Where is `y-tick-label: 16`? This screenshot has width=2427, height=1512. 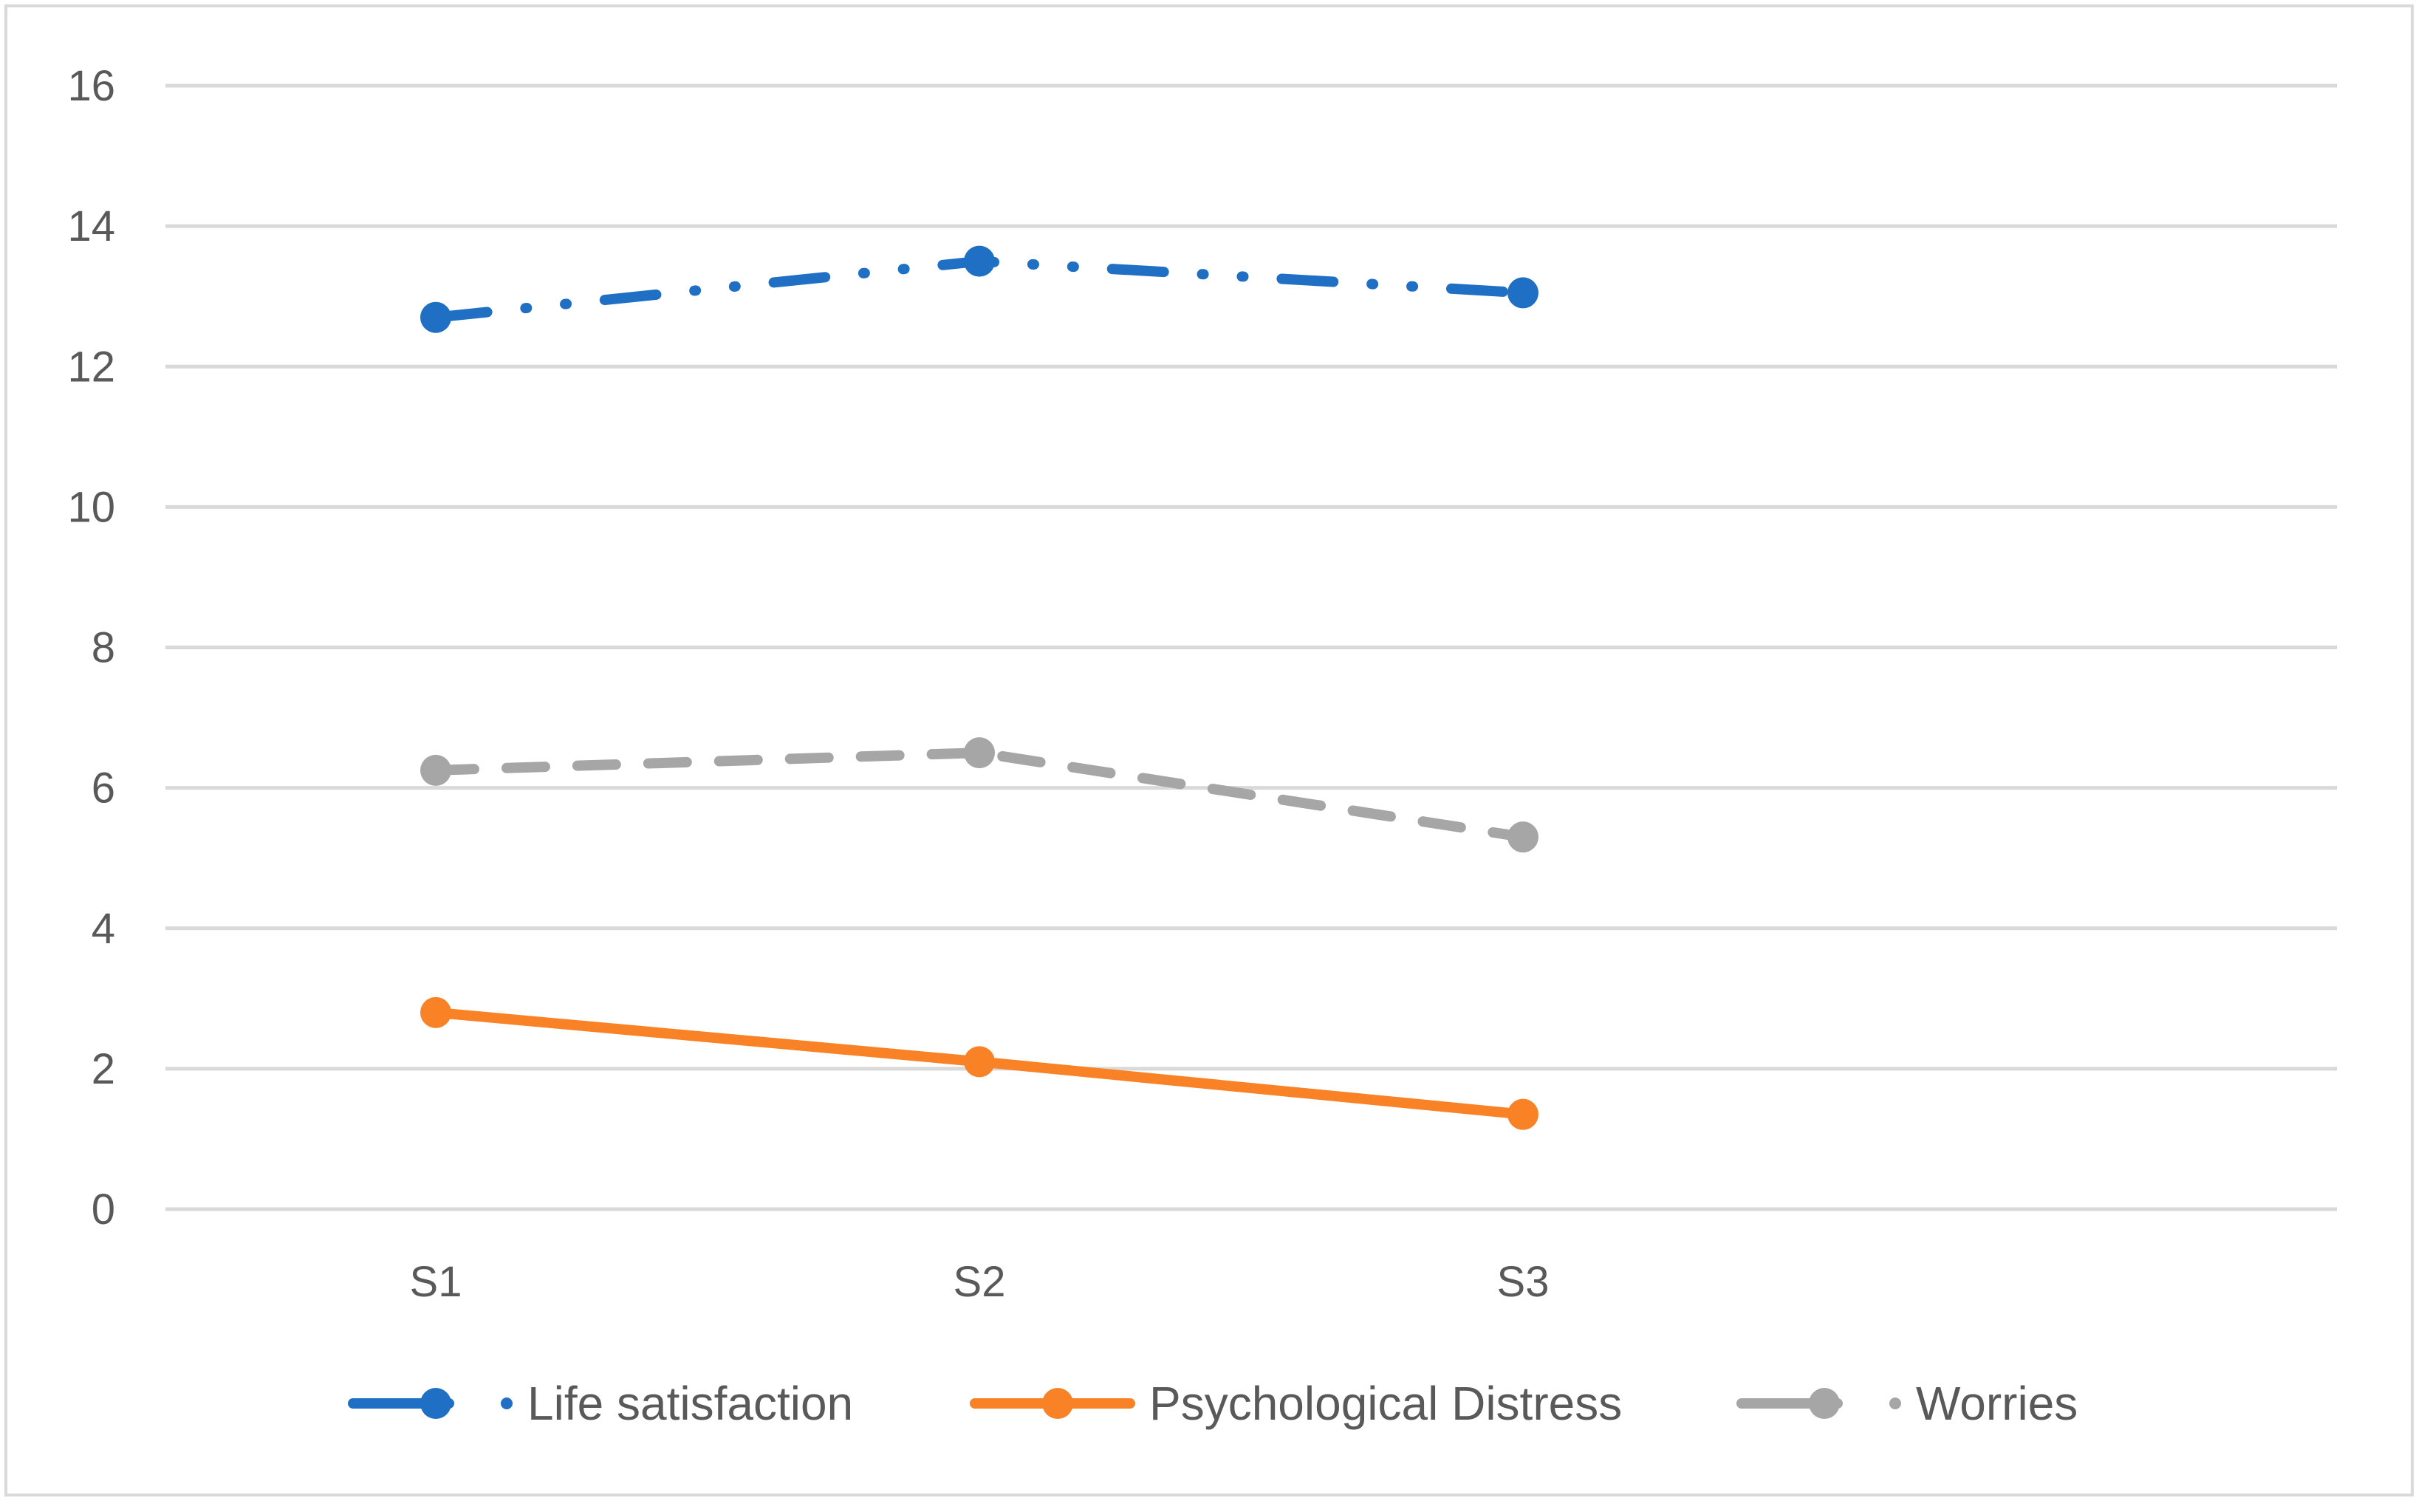
y-tick-label: 16 is located at coordinates (91, 86).